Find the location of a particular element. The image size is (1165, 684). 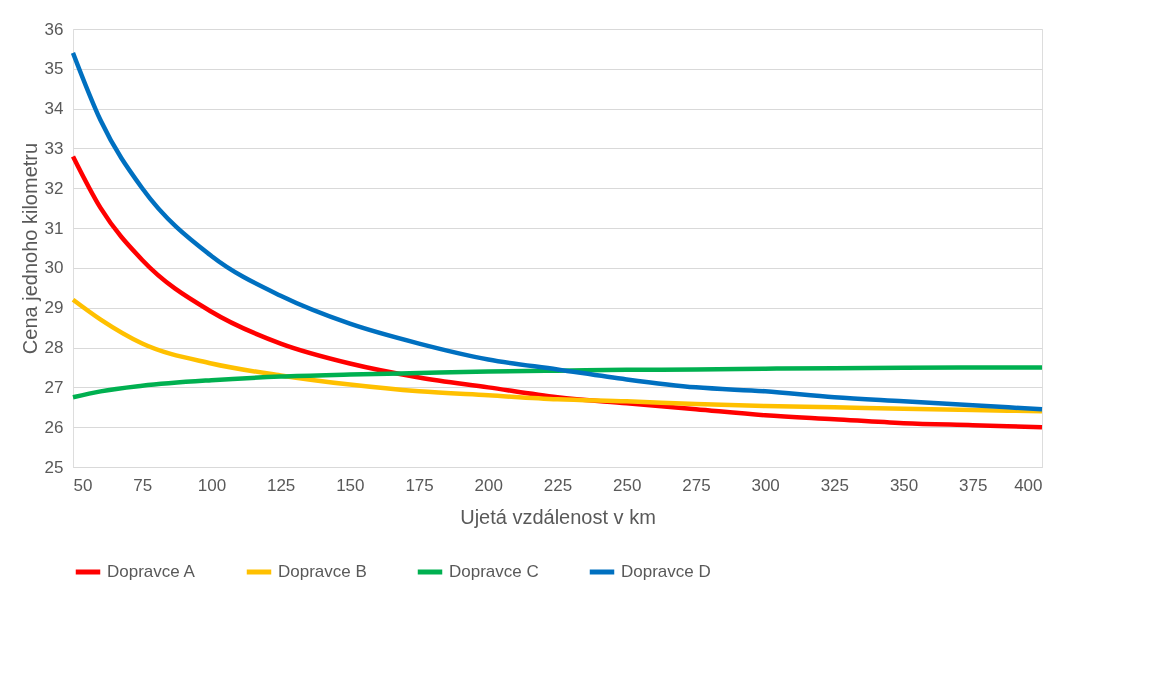

x-tick-label: 300 is located at coordinates (765, 485).